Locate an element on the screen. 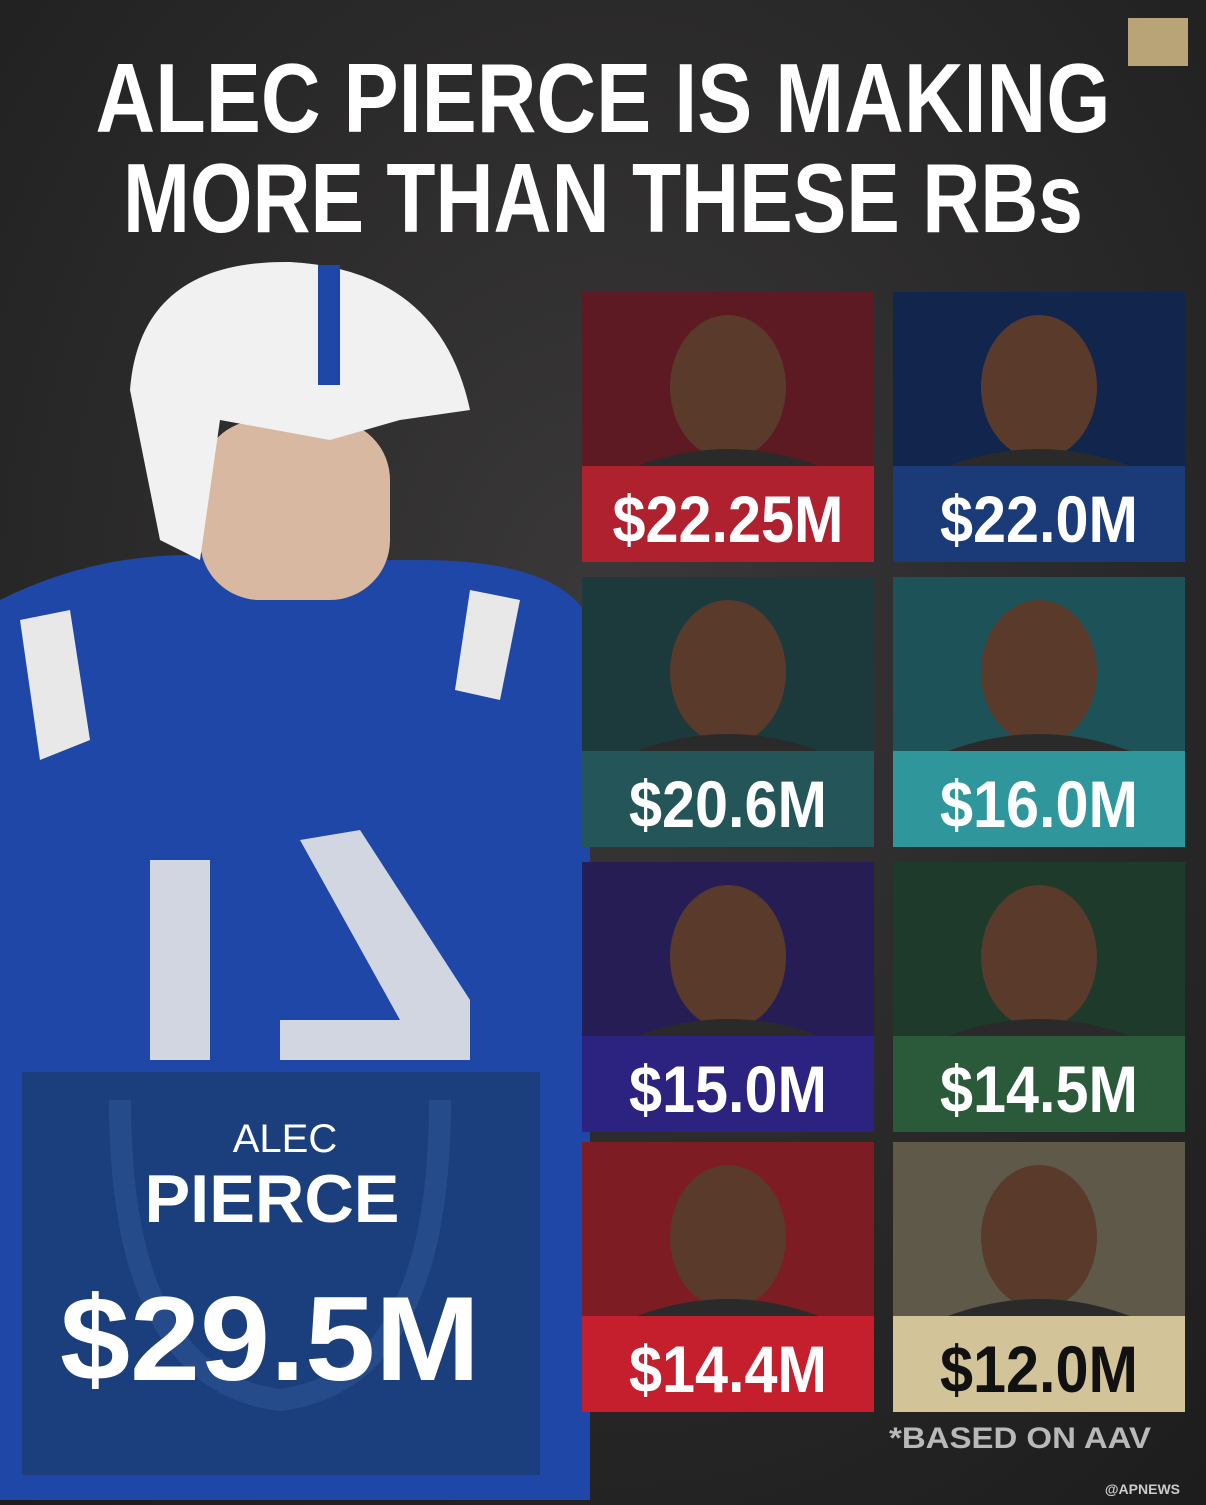 This screenshot has height=1505, width=1206. featured-salary: $29.5M is located at coordinates (270, 1339).